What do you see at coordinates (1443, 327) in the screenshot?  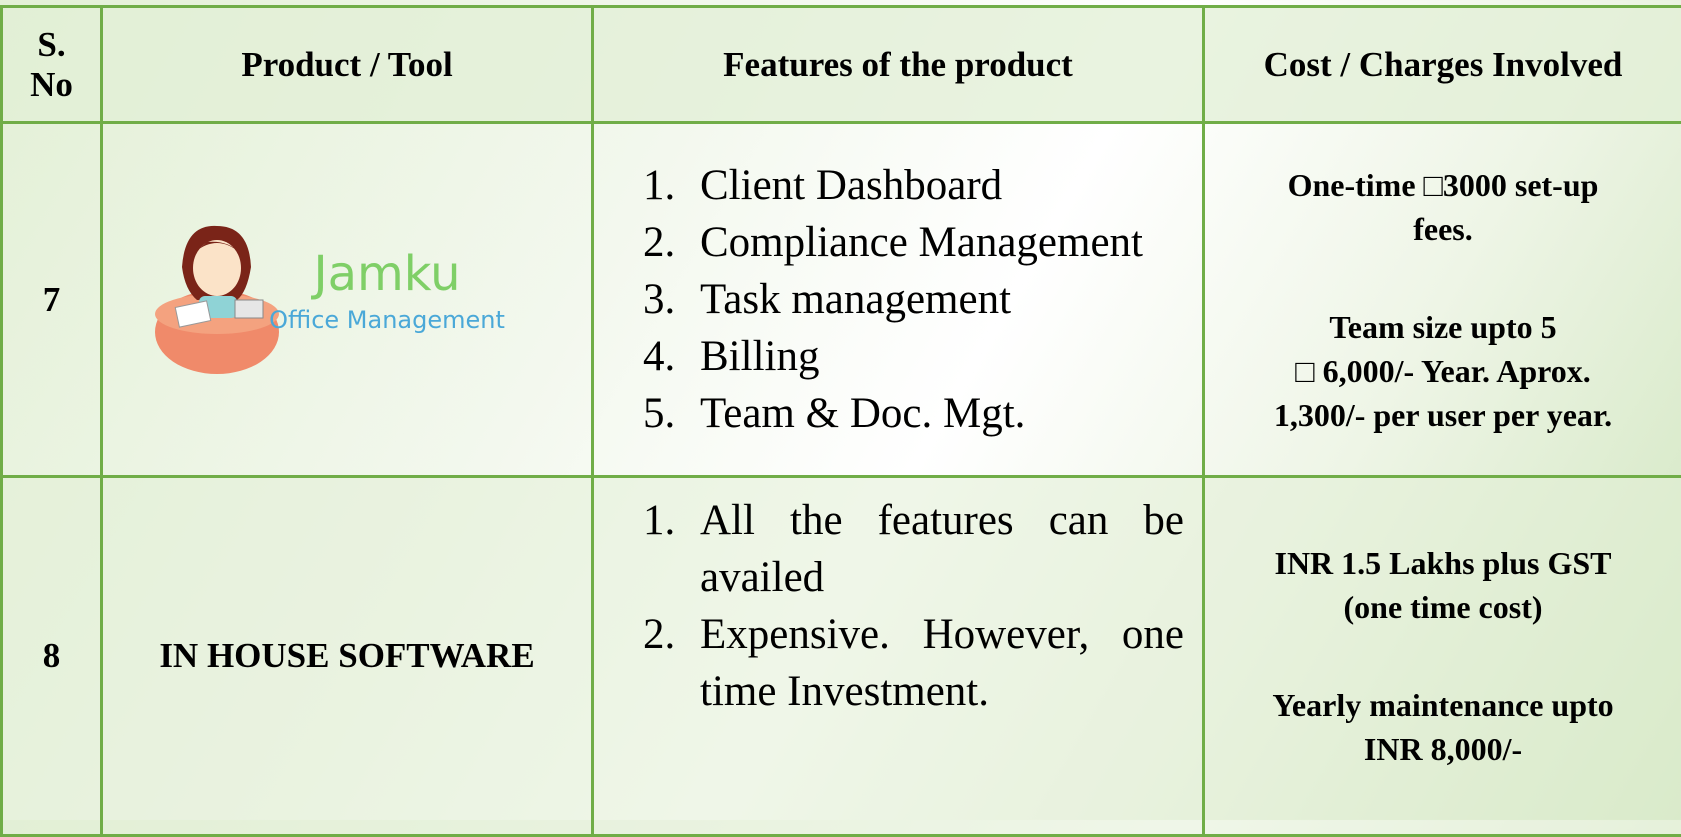 I see `cost-line: Team size upto 5` at bounding box center [1443, 327].